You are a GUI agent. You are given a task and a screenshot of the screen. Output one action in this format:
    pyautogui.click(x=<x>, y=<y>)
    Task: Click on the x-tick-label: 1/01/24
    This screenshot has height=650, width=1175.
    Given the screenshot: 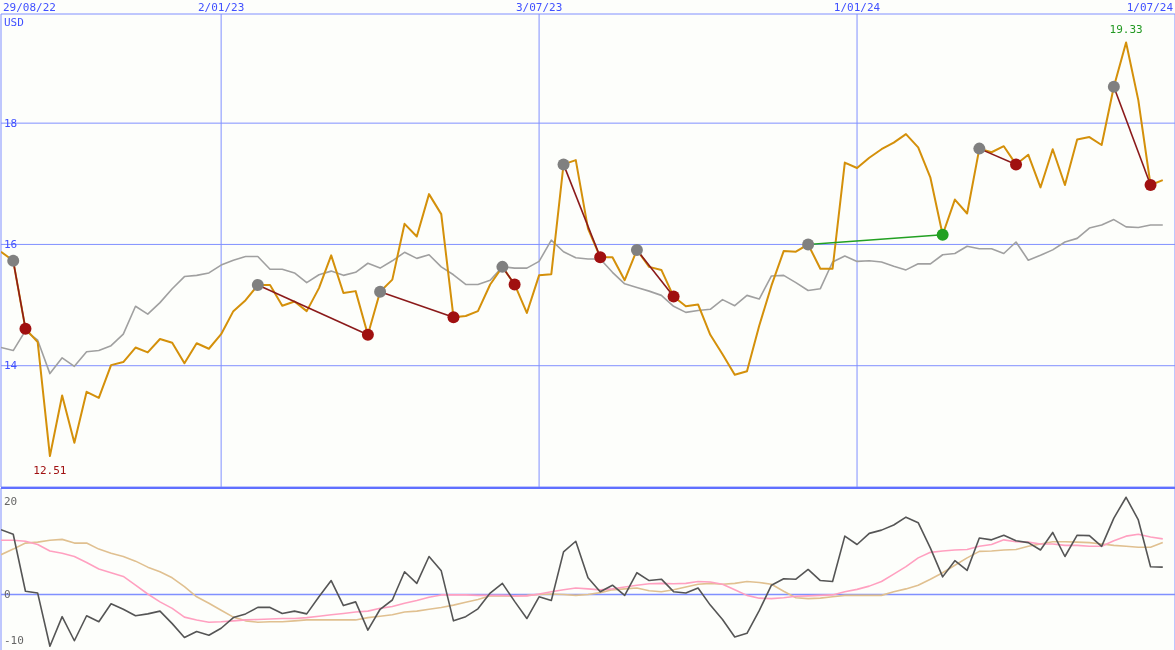 What is the action you would take?
    pyautogui.click(x=857, y=7)
    